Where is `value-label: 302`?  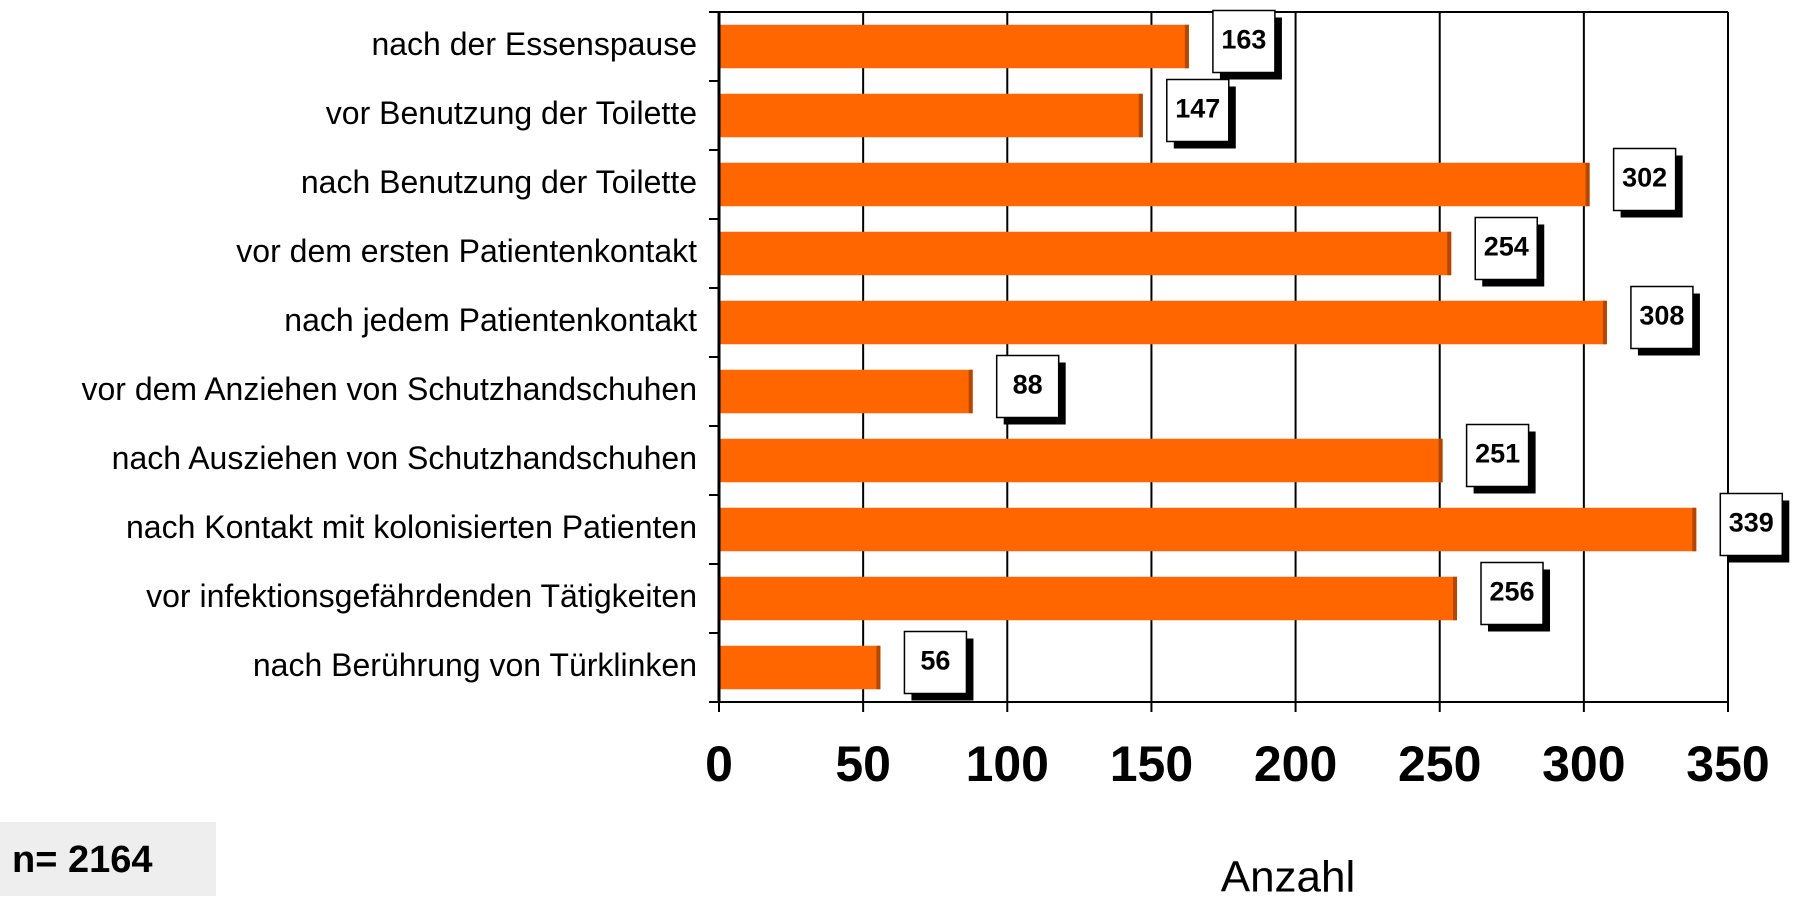
value-label: 302 is located at coordinates (1644, 178).